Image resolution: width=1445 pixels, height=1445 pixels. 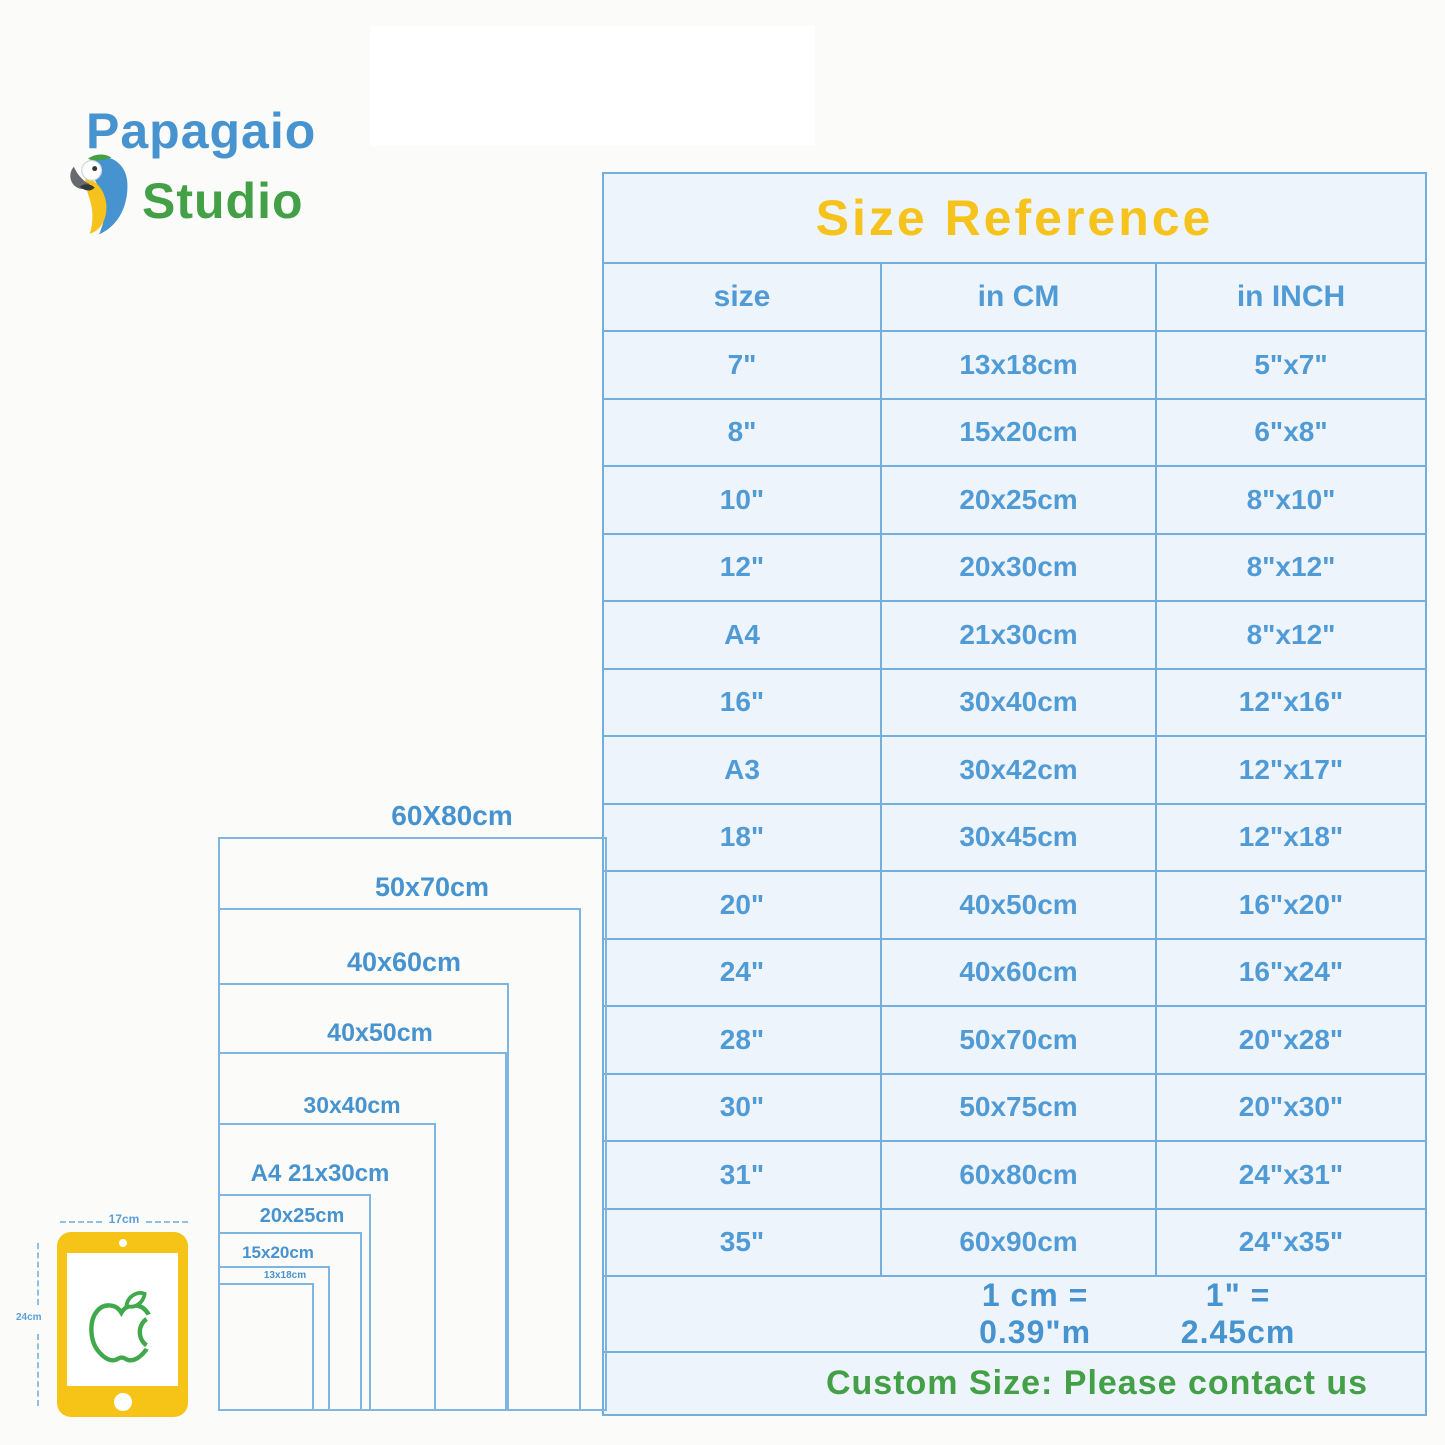 I want to click on cell-inch: 12"x18", so click(x=1291, y=837).